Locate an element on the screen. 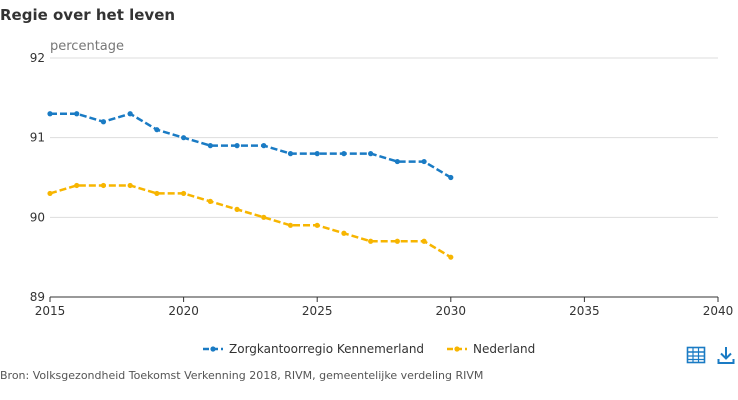 The image size is (738, 400). y-tick-labels: 89 90 91 92 is located at coordinates (37, 177).